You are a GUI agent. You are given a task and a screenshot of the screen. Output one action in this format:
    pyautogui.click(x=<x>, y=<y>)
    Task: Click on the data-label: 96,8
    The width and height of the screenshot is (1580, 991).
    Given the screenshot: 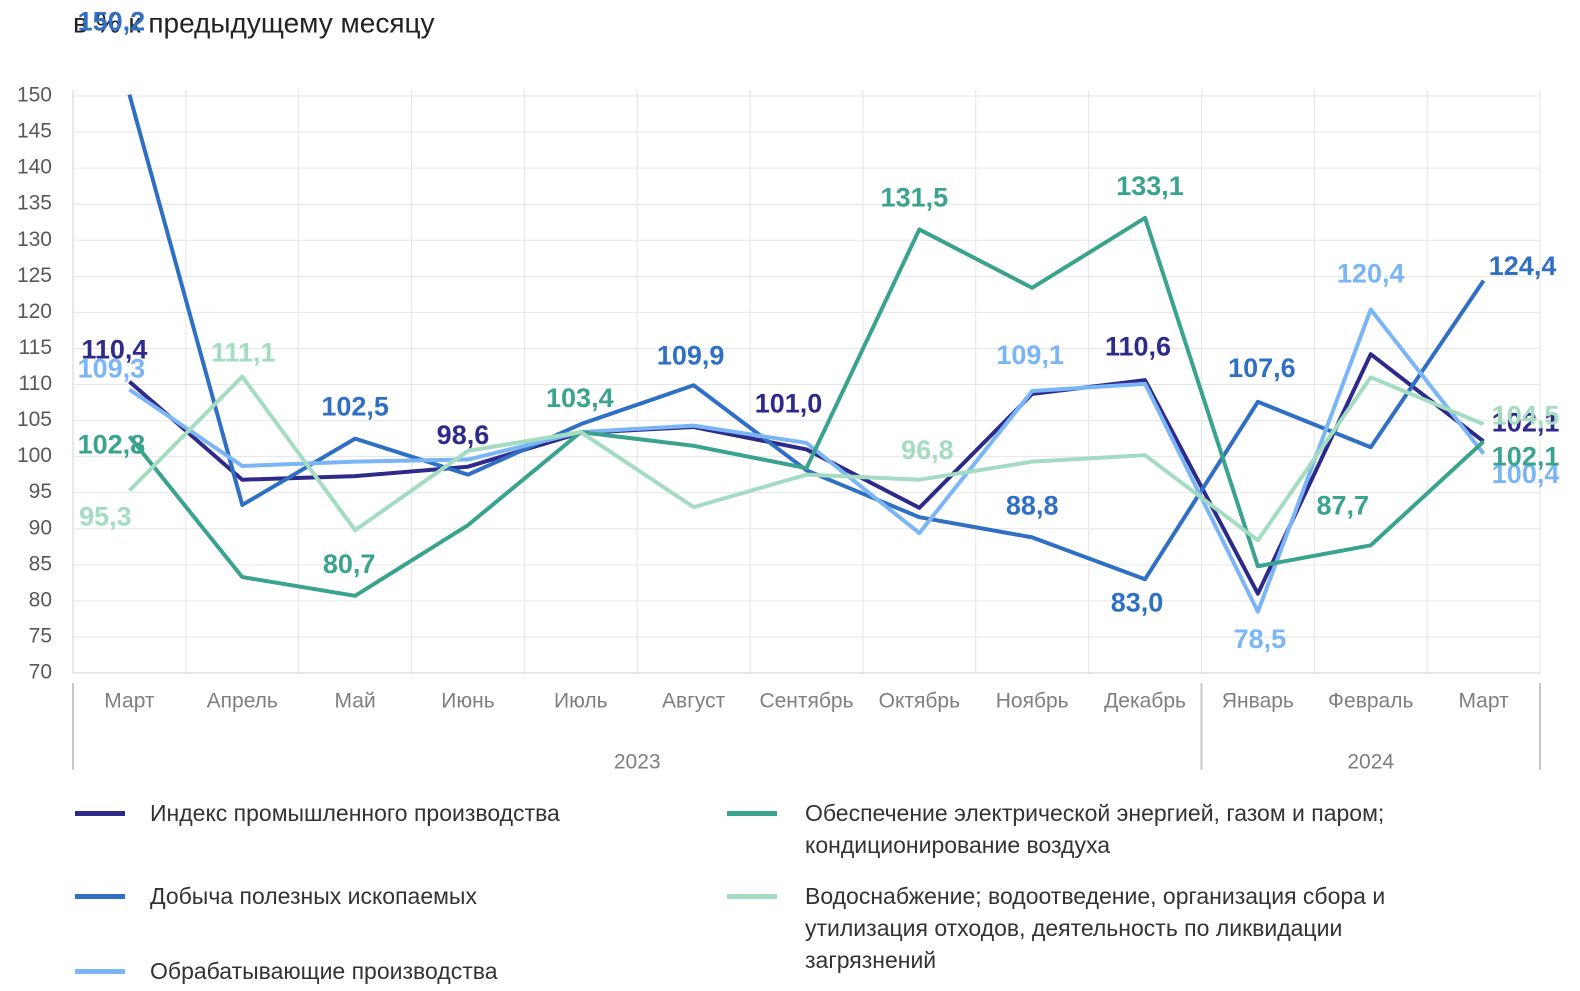 What is the action you would take?
    pyautogui.click(x=927, y=450)
    